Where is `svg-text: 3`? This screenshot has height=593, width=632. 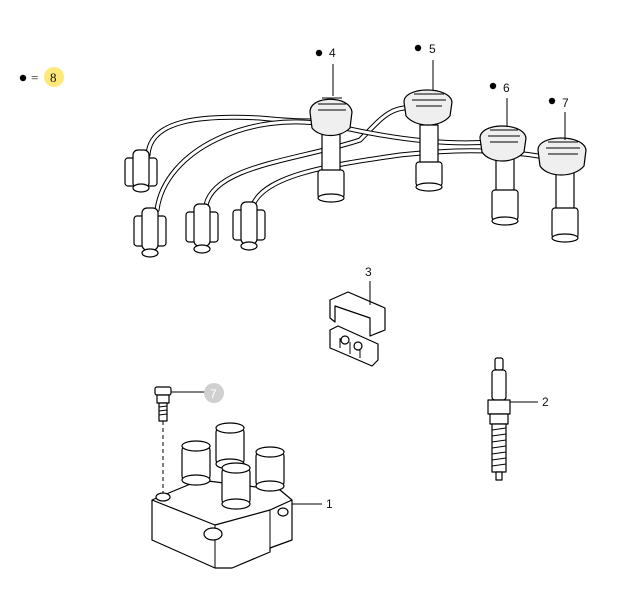 svg-text: 3 is located at coordinates (368, 272).